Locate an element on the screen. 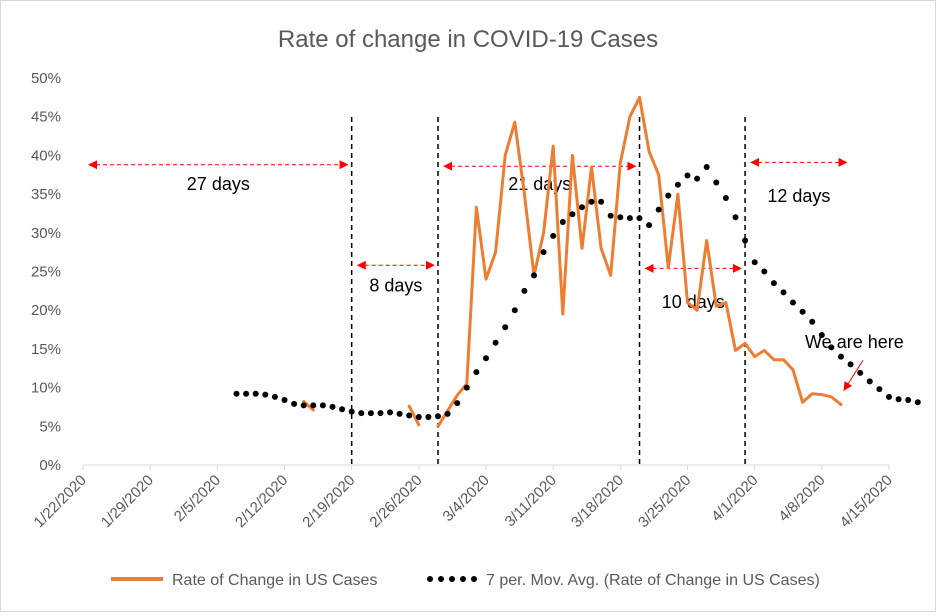  y-tick-label: 25% is located at coordinates (46, 272).